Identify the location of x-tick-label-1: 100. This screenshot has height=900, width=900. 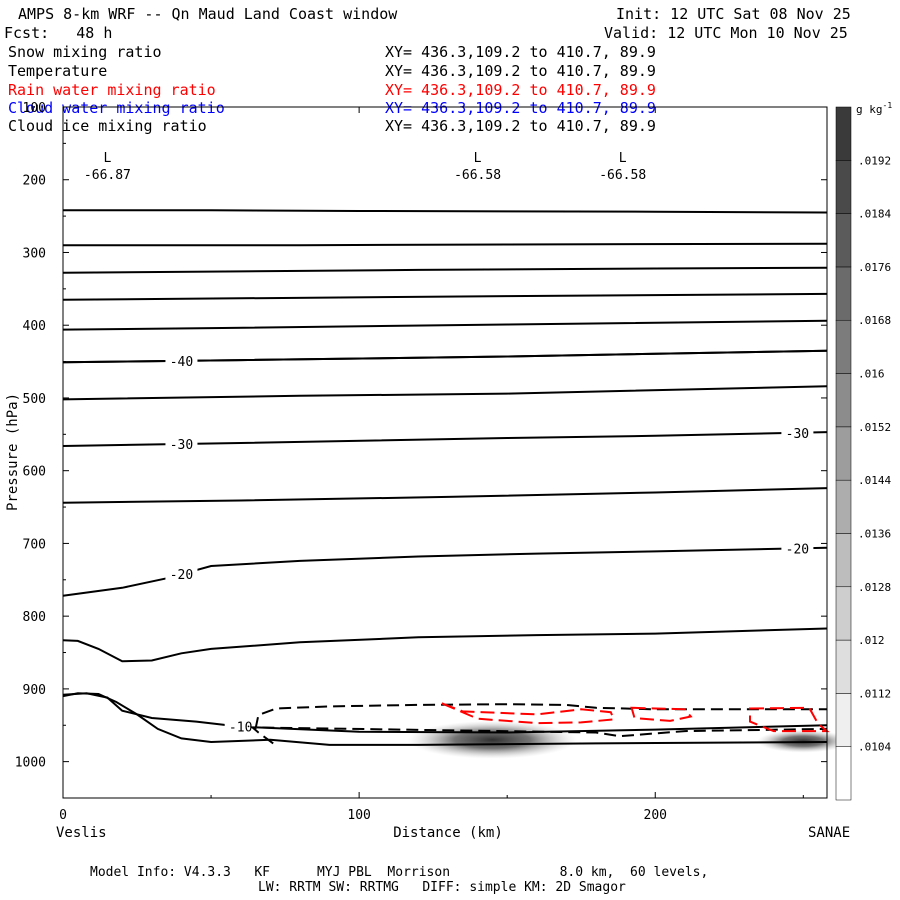
(358, 815).